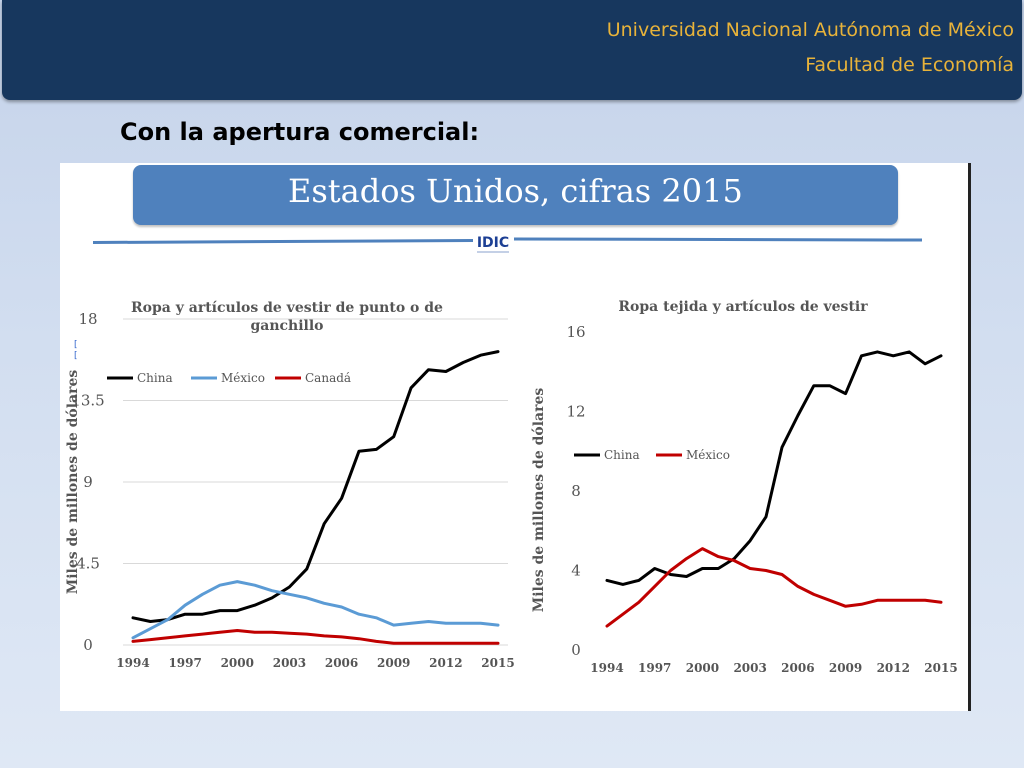 This screenshot has height=768, width=1024. Describe the element at coordinates (515, 191) in the screenshot. I see `banner-title: Estados Unidos, cifras 2015` at that location.